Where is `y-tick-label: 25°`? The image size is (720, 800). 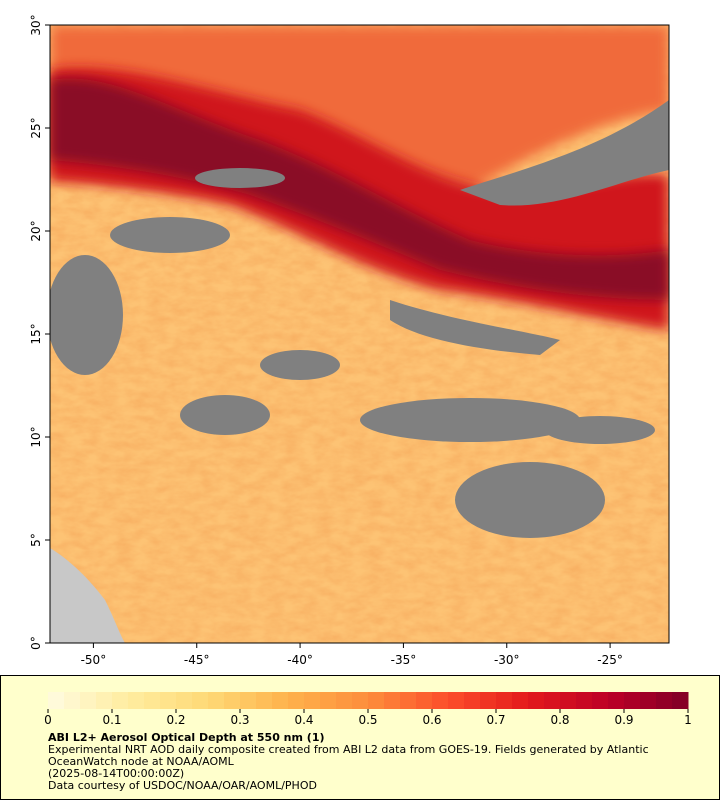 y-tick-label: 25° is located at coordinates (36, 127).